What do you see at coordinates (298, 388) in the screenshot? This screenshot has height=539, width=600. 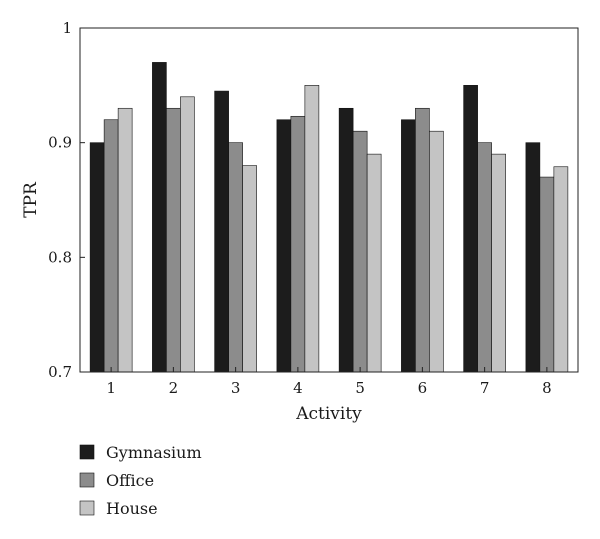 I see `x-tick-label: 4` at bounding box center [298, 388].